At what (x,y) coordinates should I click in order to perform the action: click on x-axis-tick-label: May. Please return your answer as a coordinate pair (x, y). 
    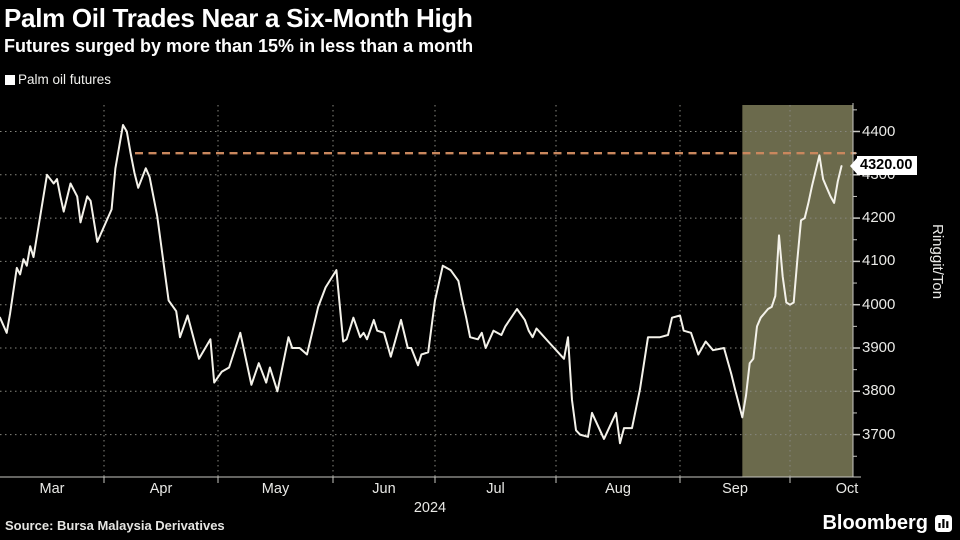
    Looking at the image, I should click on (275, 489).